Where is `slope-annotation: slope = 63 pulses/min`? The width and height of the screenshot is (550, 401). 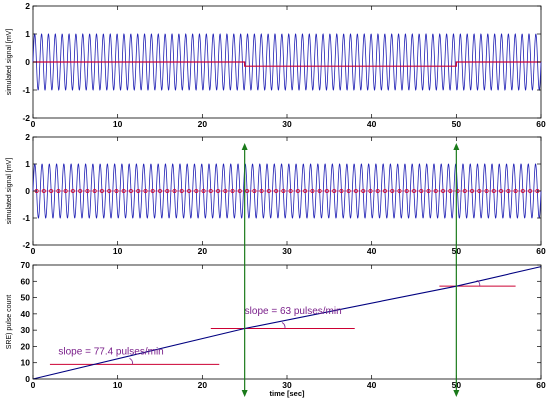
slope-annotation: slope = 63 pulses/min is located at coordinates (293, 311).